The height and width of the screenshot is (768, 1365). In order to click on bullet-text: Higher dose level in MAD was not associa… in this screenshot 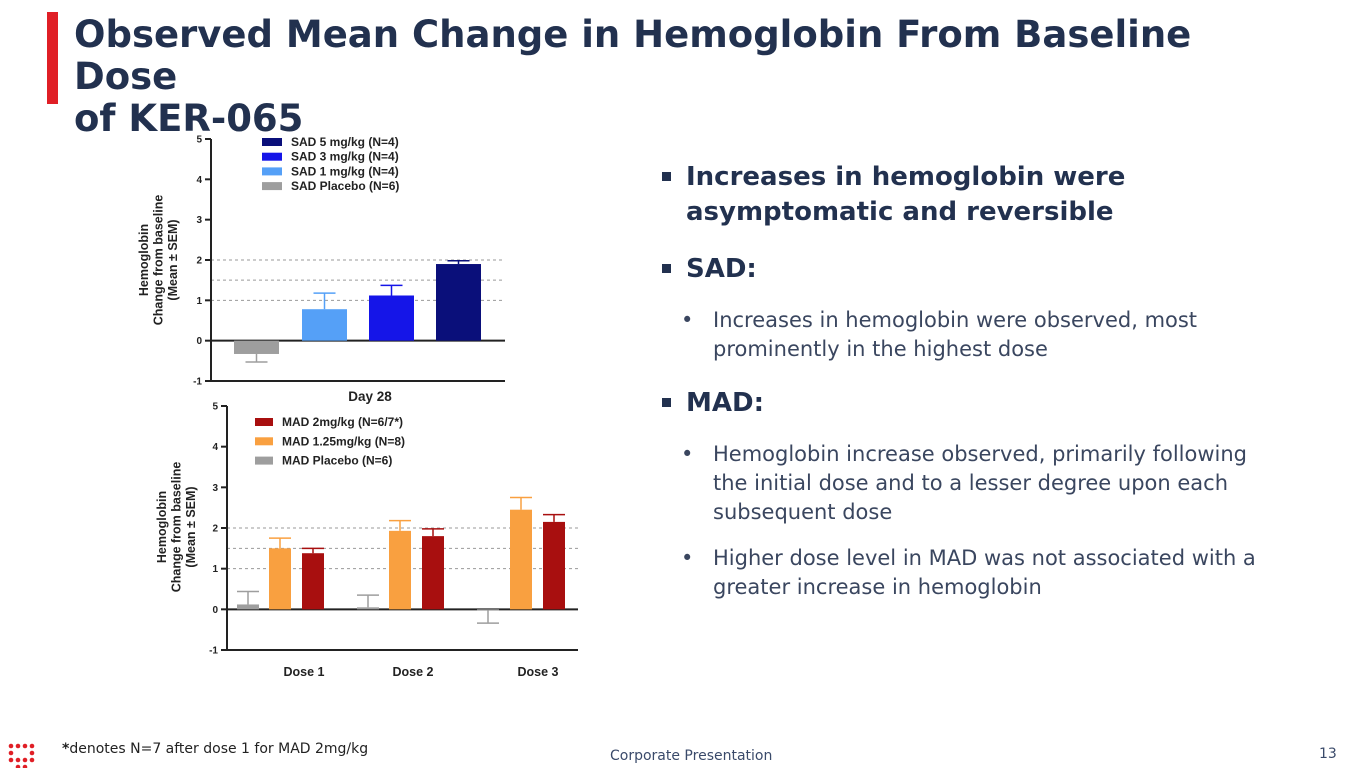, I will do `click(984, 572)`.